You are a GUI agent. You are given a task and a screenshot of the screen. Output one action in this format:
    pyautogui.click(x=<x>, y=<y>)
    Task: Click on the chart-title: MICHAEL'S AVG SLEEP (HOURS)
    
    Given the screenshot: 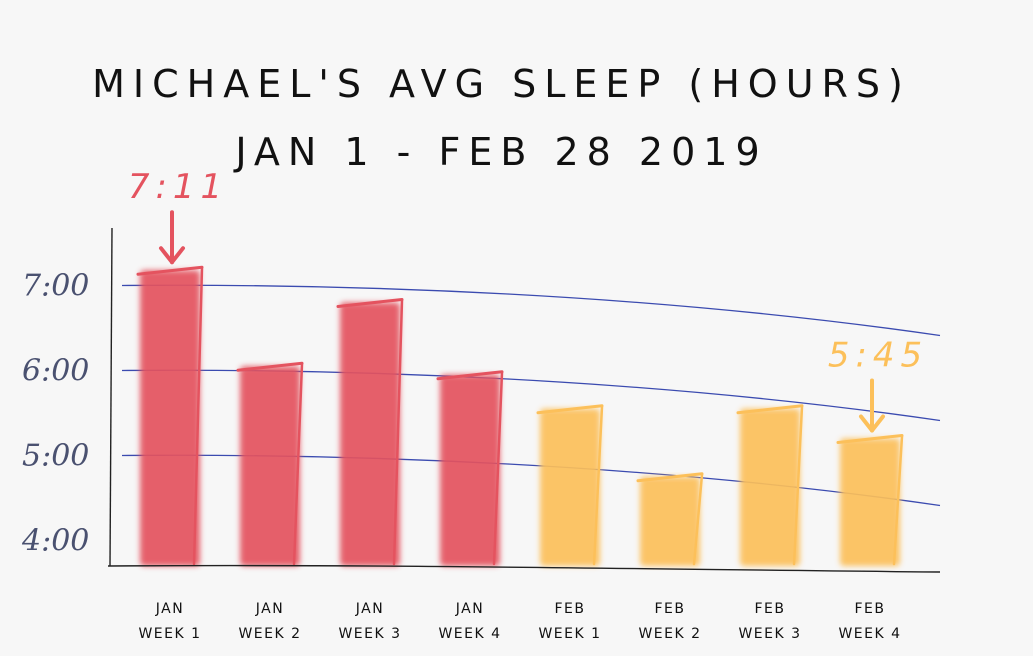 What is the action you would take?
    pyautogui.click(x=501, y=84)
    